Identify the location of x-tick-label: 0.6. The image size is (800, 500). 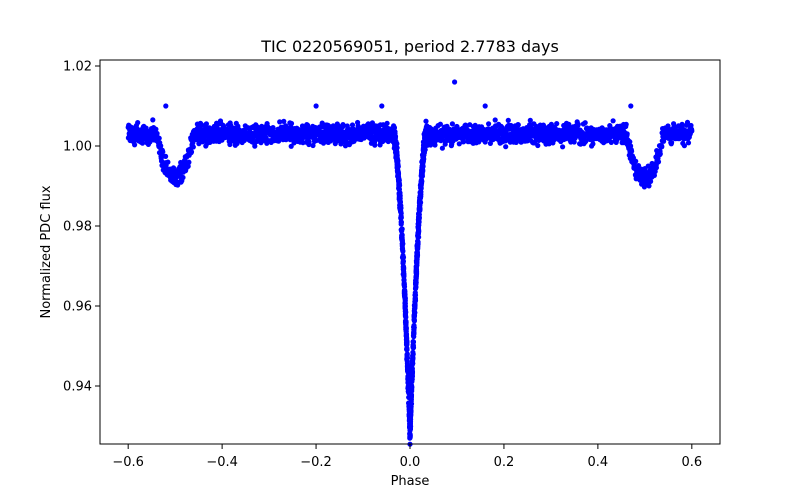
(691, 462).